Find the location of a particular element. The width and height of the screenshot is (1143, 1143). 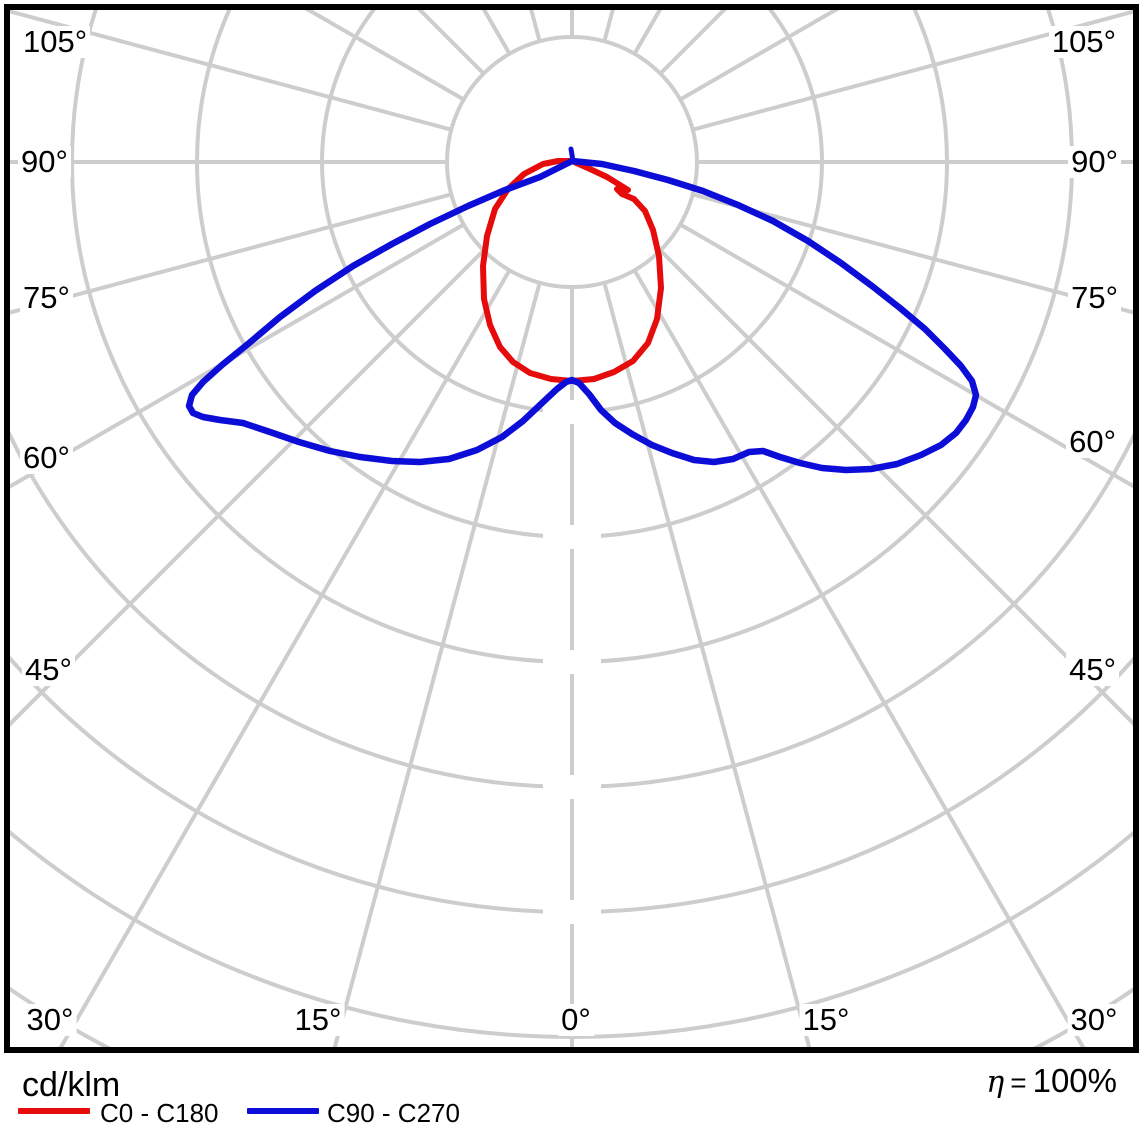

legend-swatch-c90-c270 is located at coordinates (283, 1111).